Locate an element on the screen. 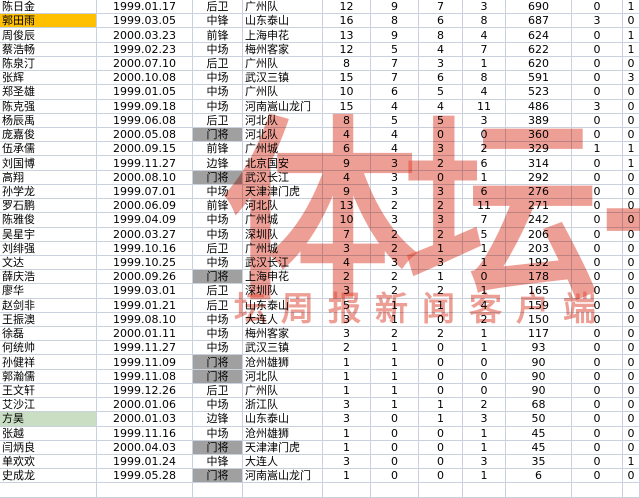 This screenshot has width=640, height=498. cell-position: 门将 is located at coordinates (218, 376).